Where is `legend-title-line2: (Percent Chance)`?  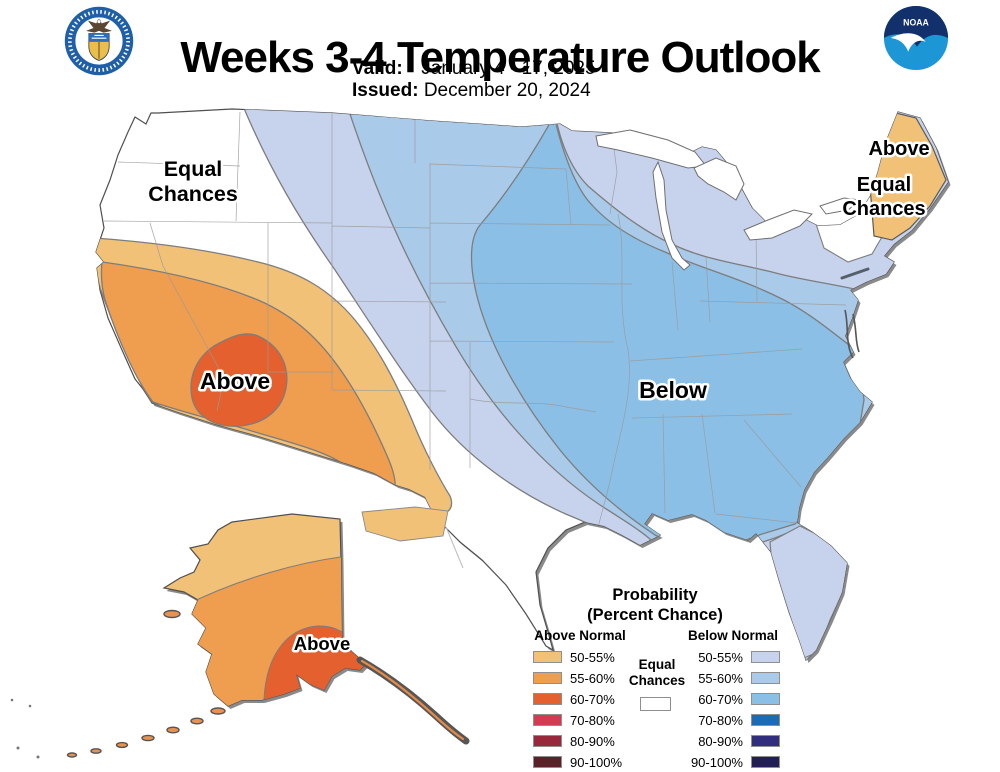
legend-title-line2: (Percent Chance) is located at coordinates (655, 615).